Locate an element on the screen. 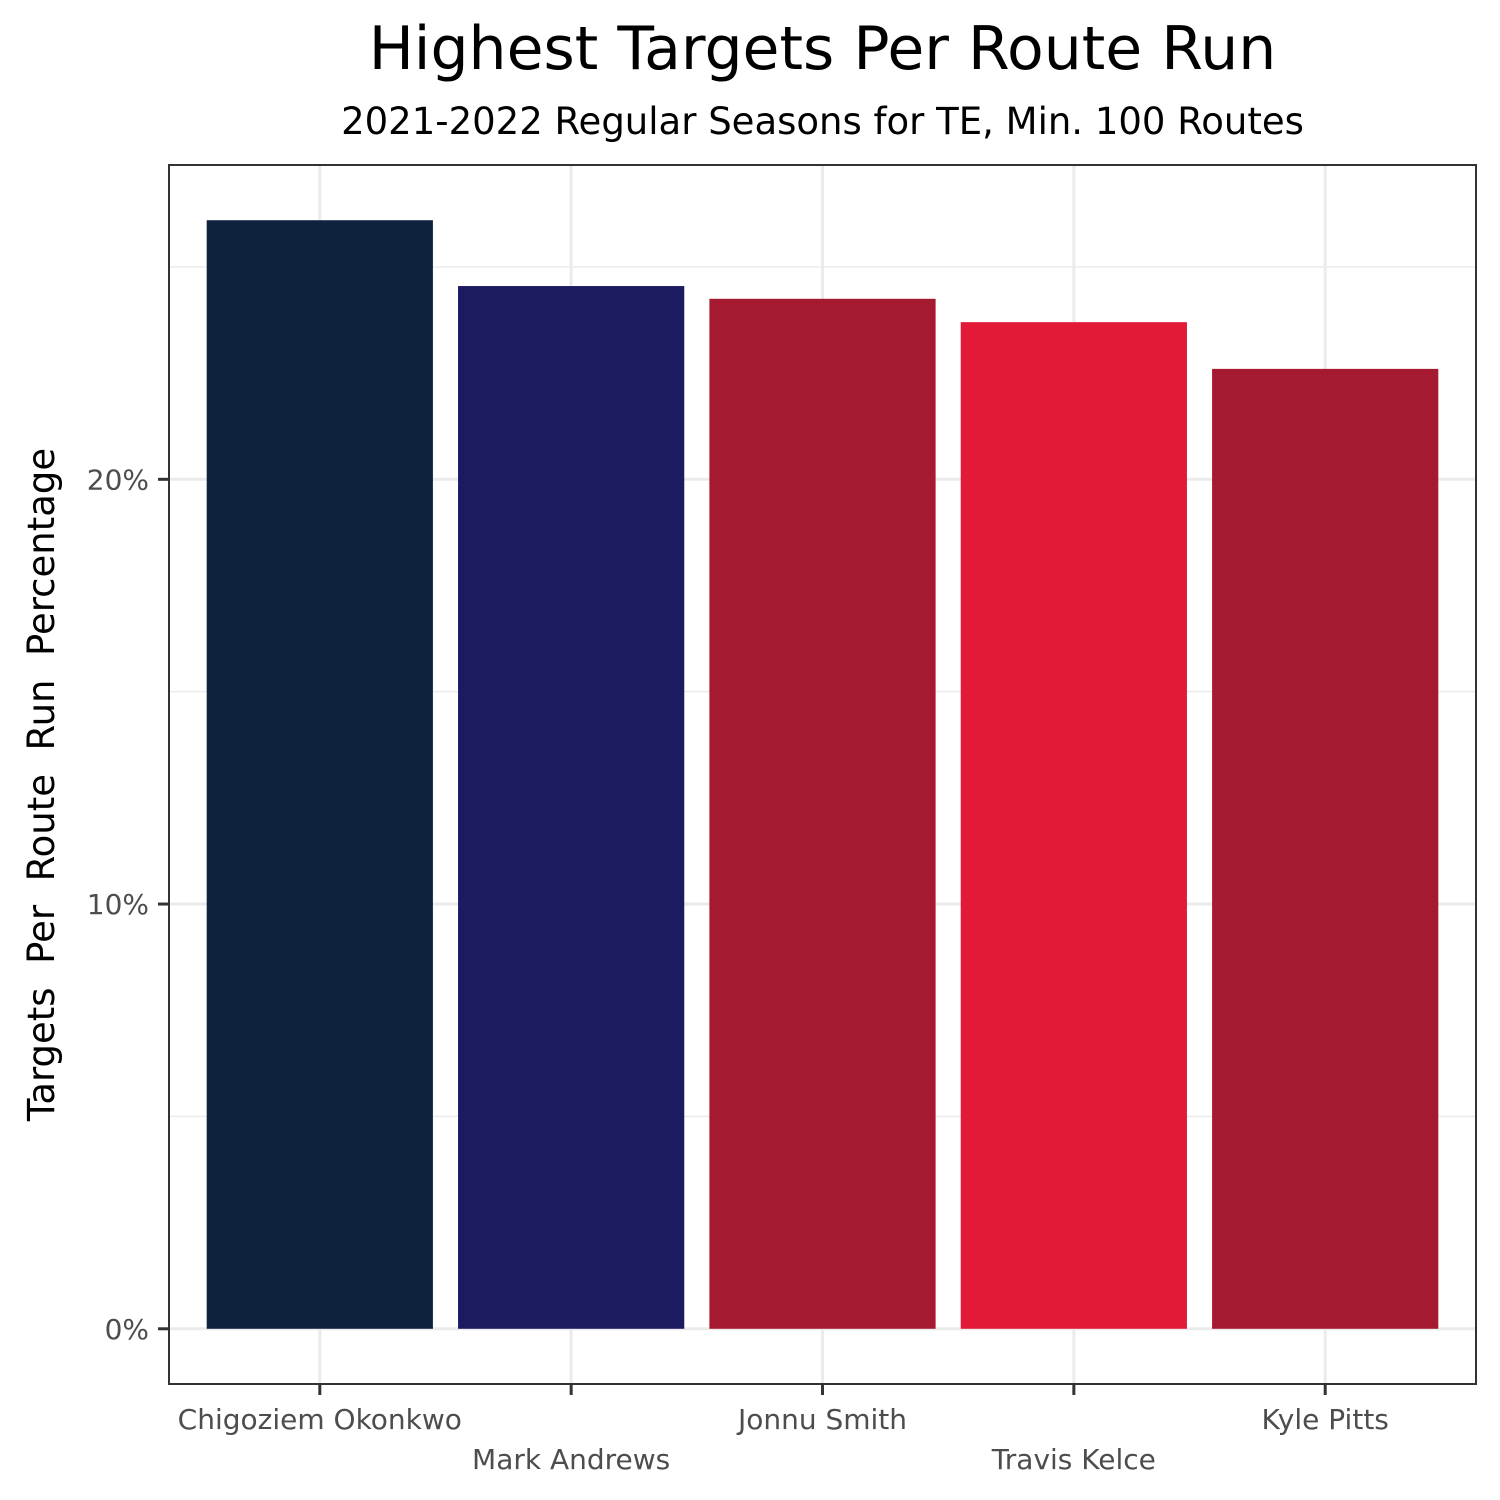  y-tick-label: 0% is located at coordinates (127, 1329).